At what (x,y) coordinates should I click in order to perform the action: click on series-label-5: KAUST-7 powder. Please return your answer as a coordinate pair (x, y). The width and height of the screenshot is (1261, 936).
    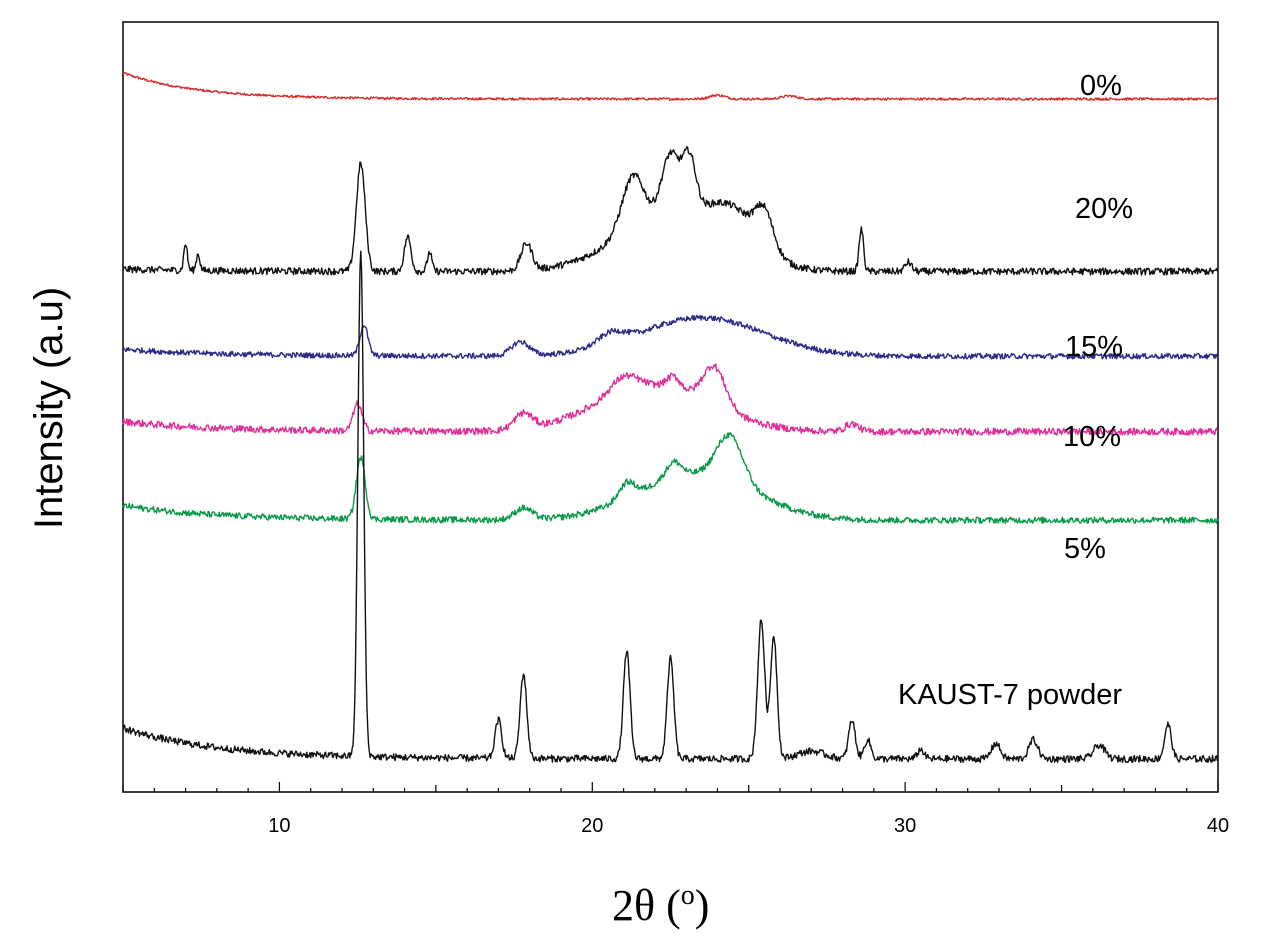
    Looking at the image, I should click on (1010, 695).